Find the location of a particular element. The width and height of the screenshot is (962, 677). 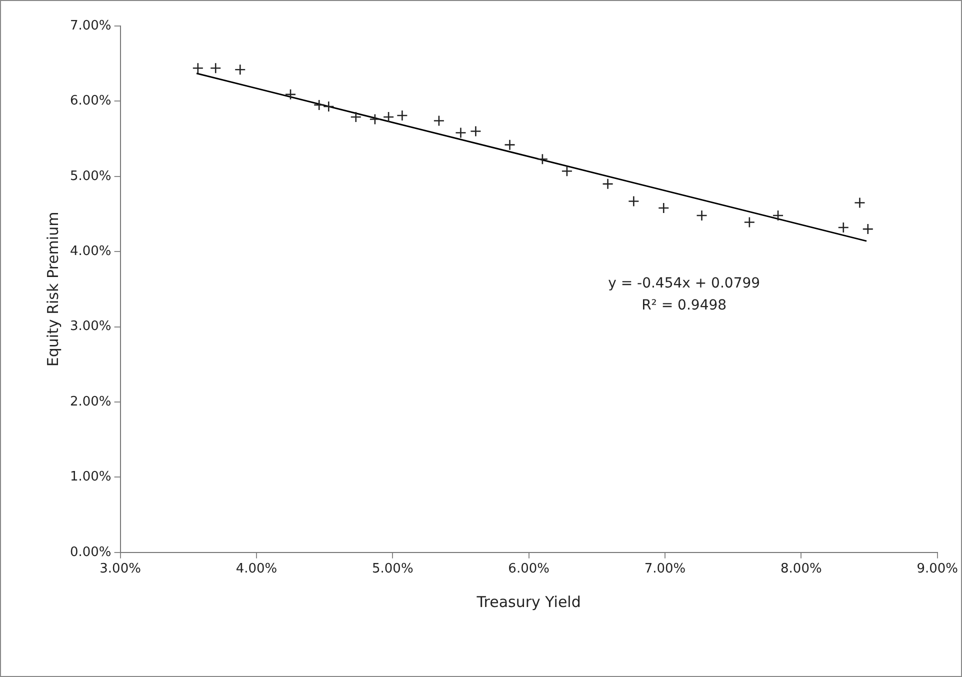

y-tick-label: 0.00% is located at coordinates (91, 552).